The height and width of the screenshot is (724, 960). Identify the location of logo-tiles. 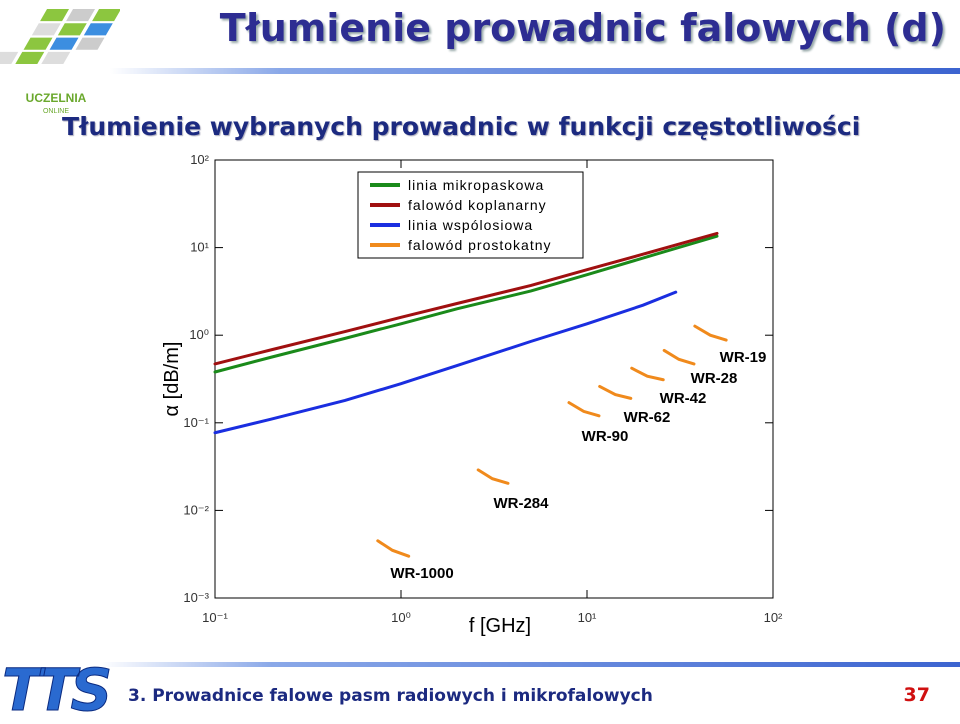
(60, 36).